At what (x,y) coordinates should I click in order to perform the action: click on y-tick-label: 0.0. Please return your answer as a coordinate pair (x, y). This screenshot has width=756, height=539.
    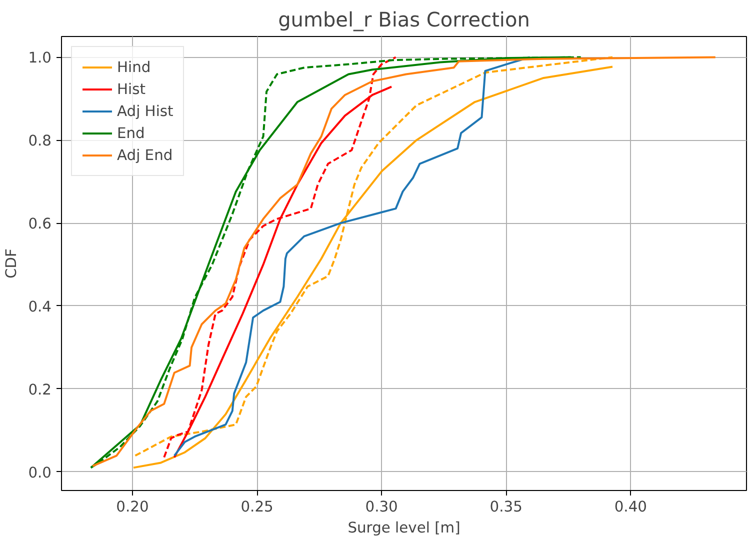
    Looking at the image, I should click on (40, 473).